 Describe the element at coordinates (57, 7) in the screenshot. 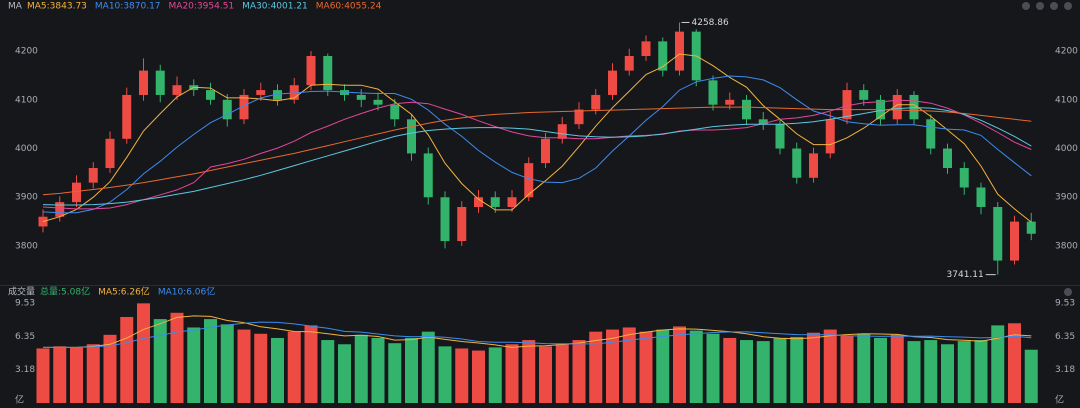

I see `legend-entry: MA5:3843.73` at that location.